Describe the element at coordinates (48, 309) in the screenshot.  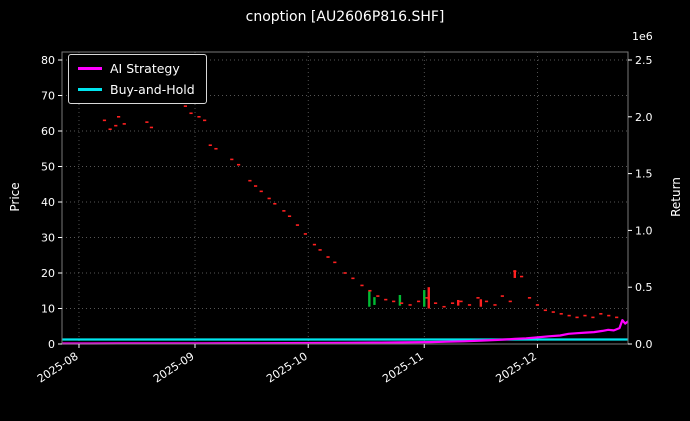
I see `svg-text: 10` at that location.